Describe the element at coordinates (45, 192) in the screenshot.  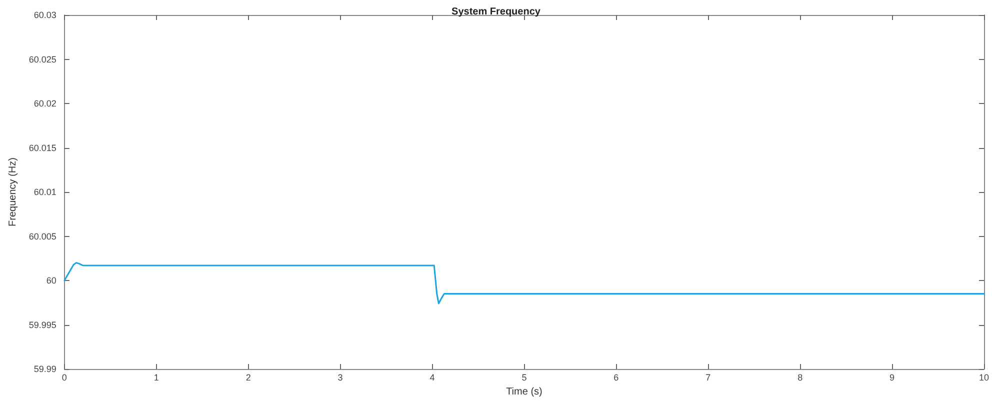
I see `y-tick-label: 60.01` at that location.